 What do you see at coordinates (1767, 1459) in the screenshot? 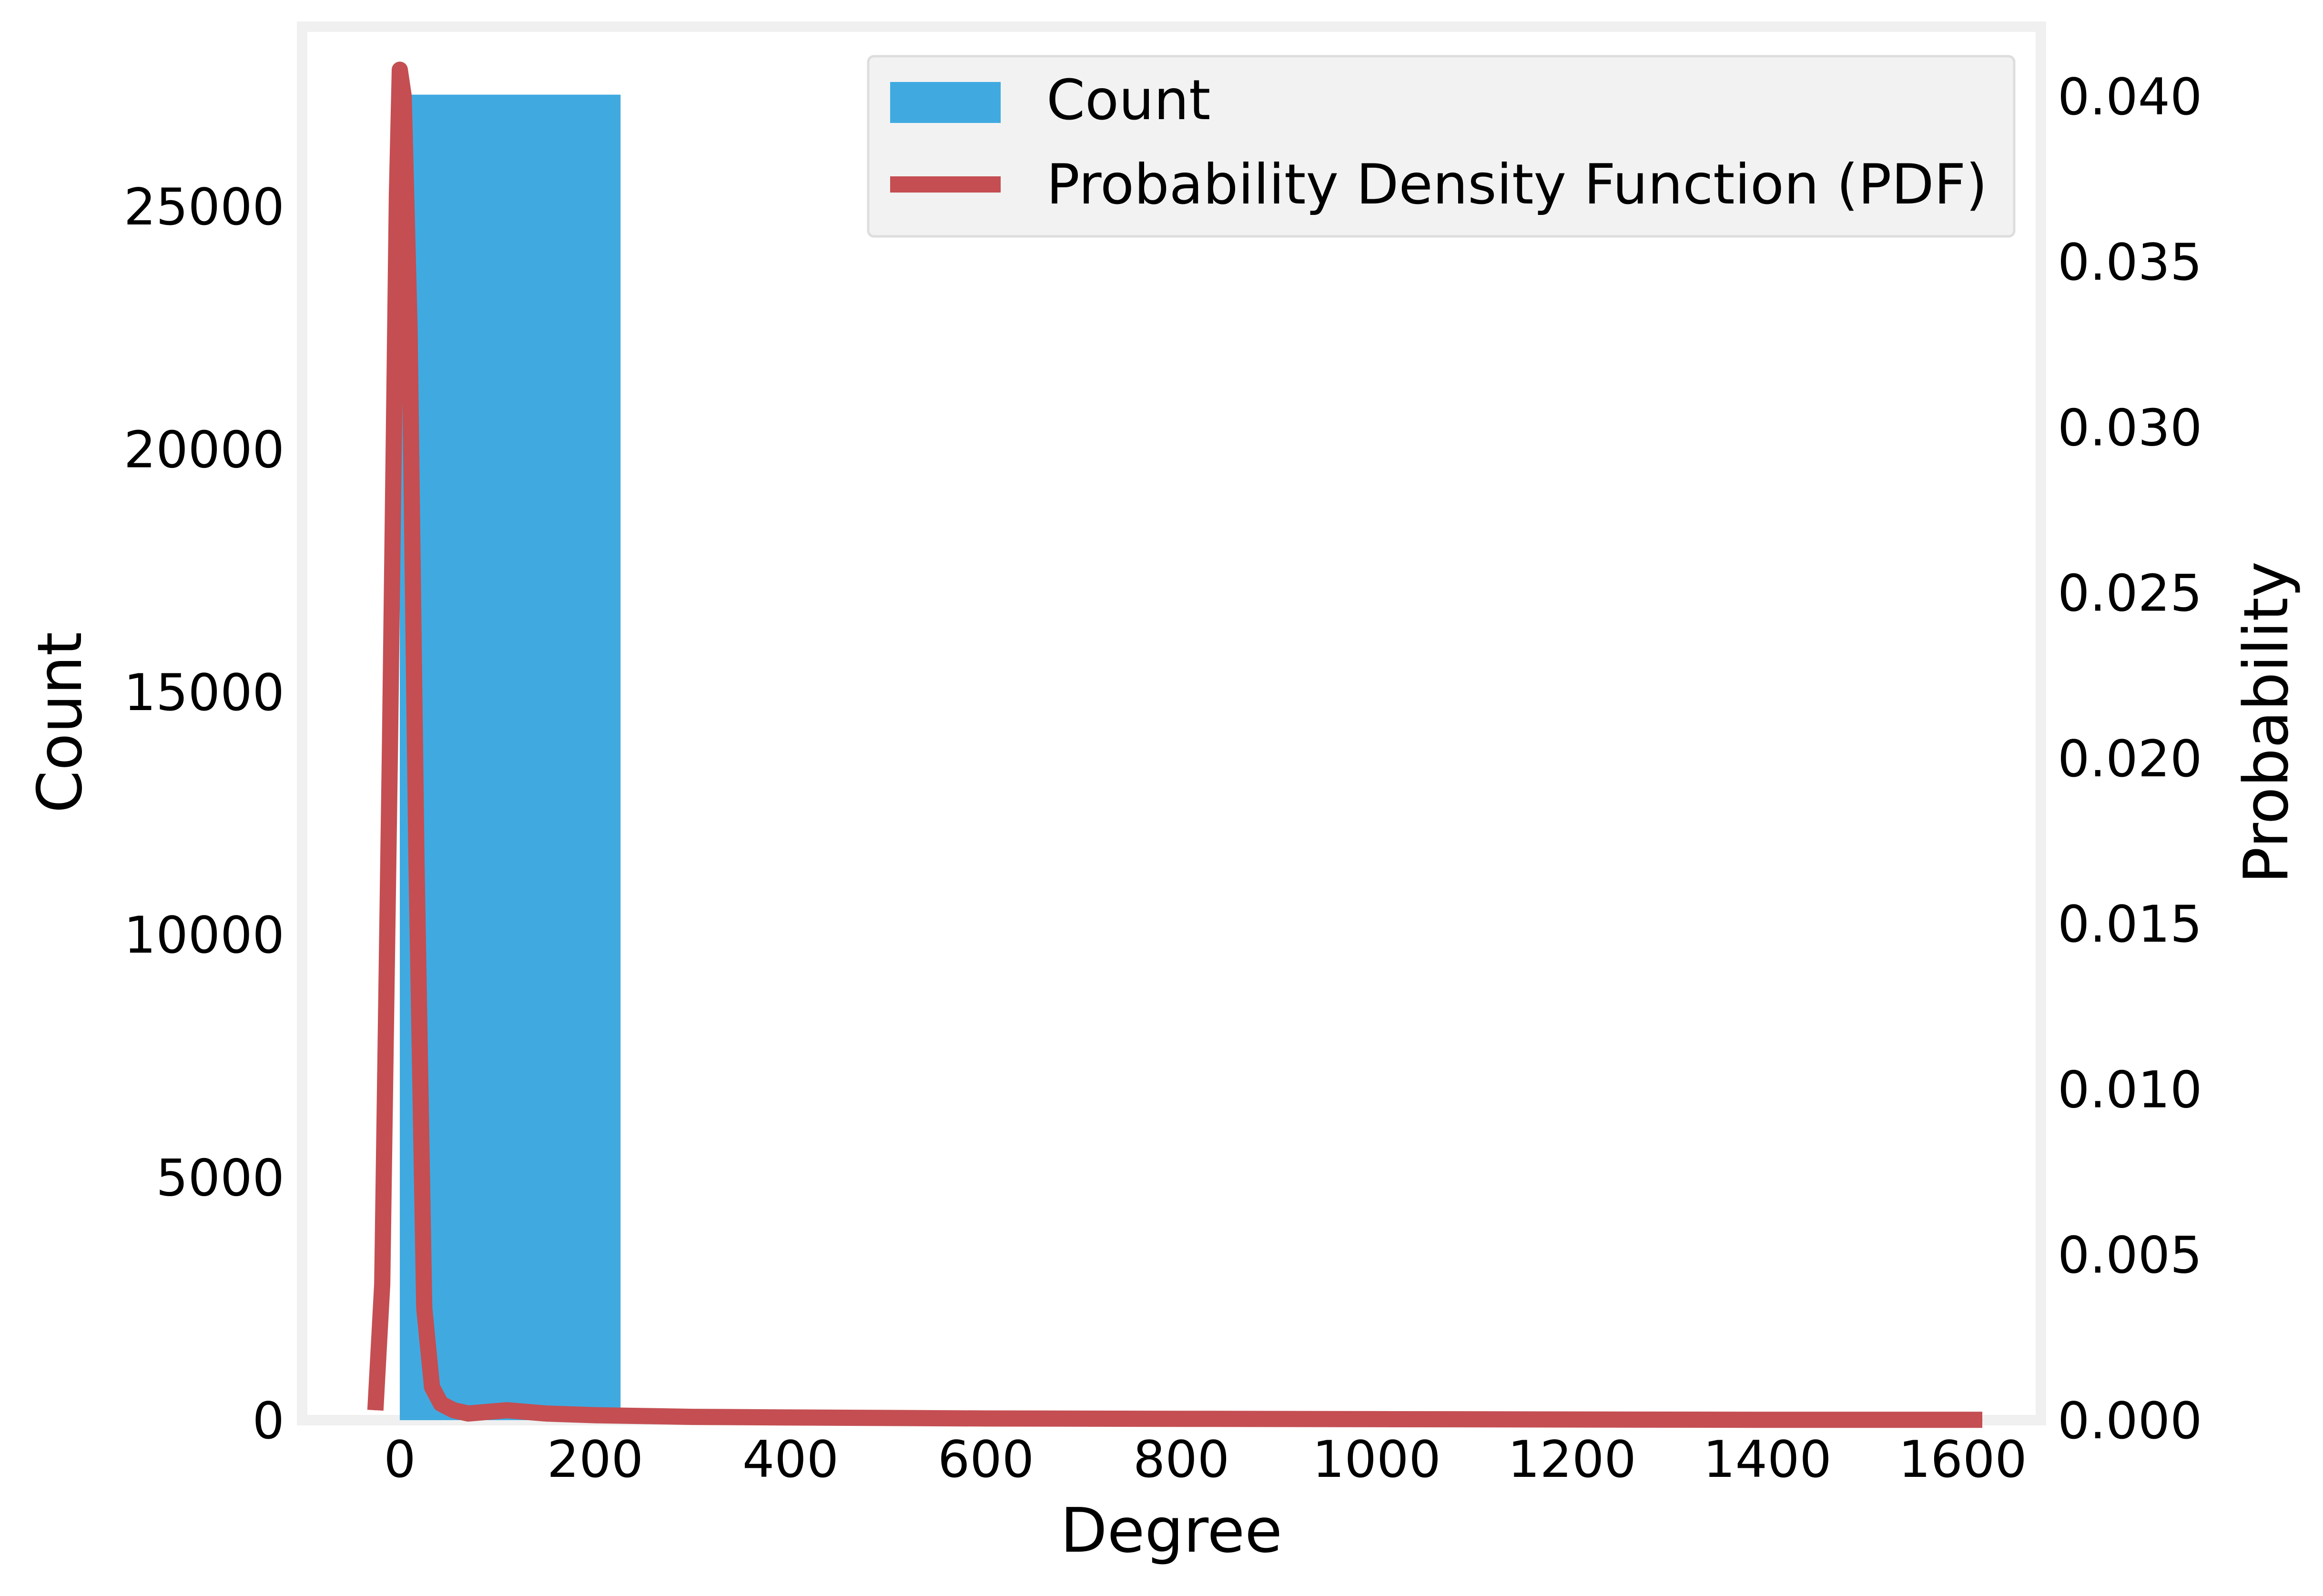
I see `x-tick-label: 1400` at bounding box center [1767, 1459].